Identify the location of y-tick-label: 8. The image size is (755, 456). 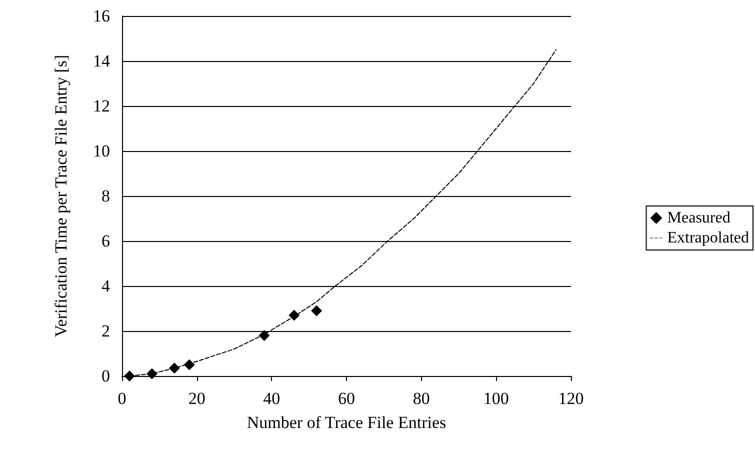
(106, 196).